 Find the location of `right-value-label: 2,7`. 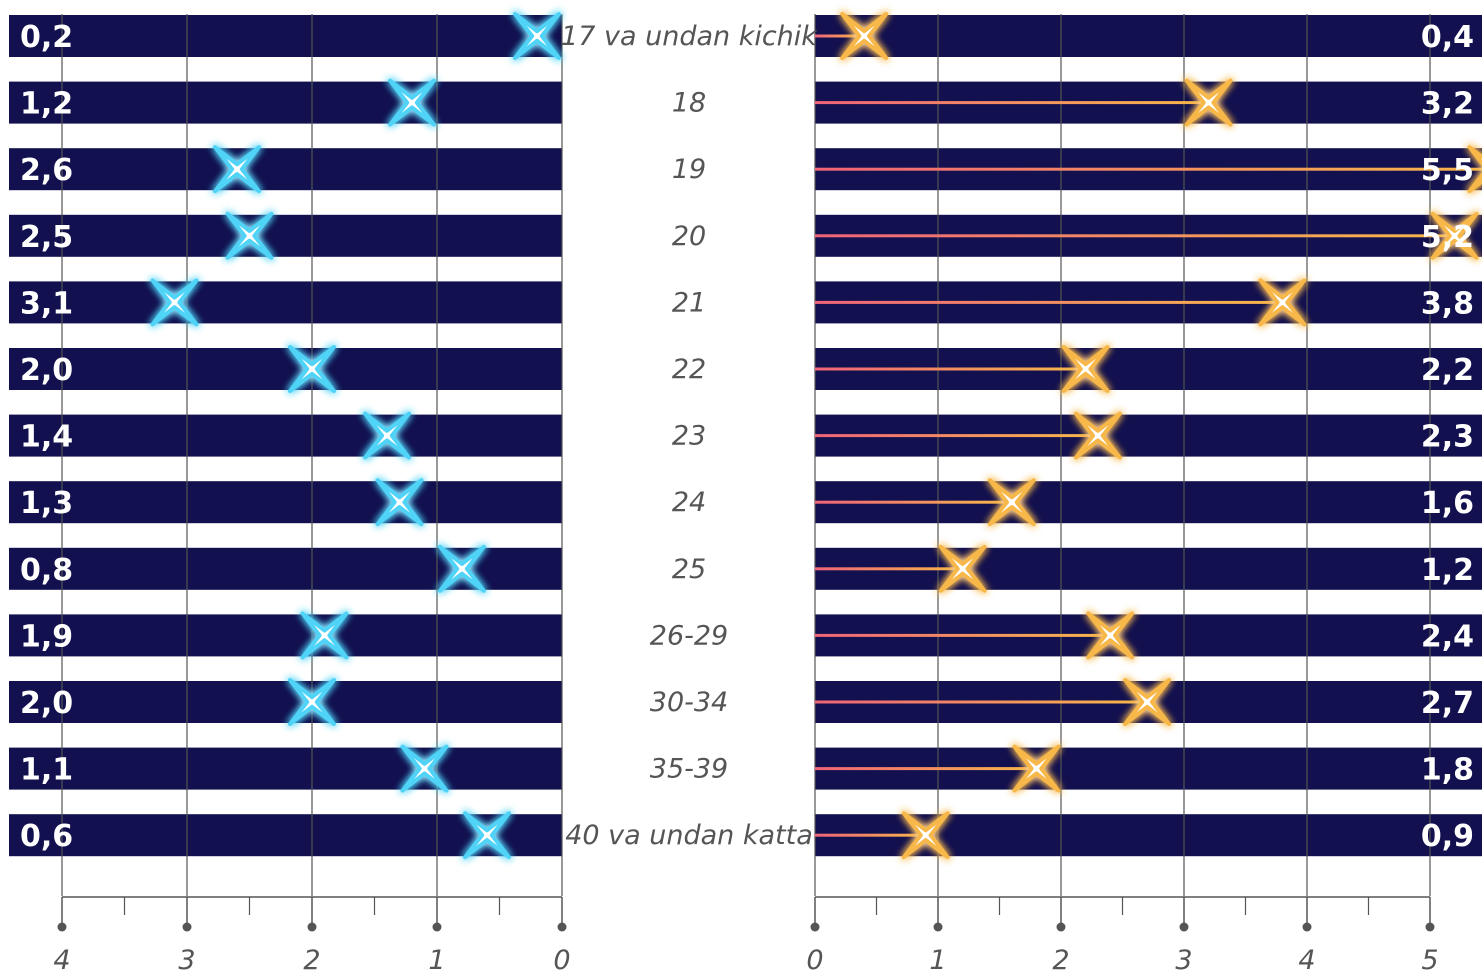

right-value-label: 2,7 is located at coordinates (1447, 703).